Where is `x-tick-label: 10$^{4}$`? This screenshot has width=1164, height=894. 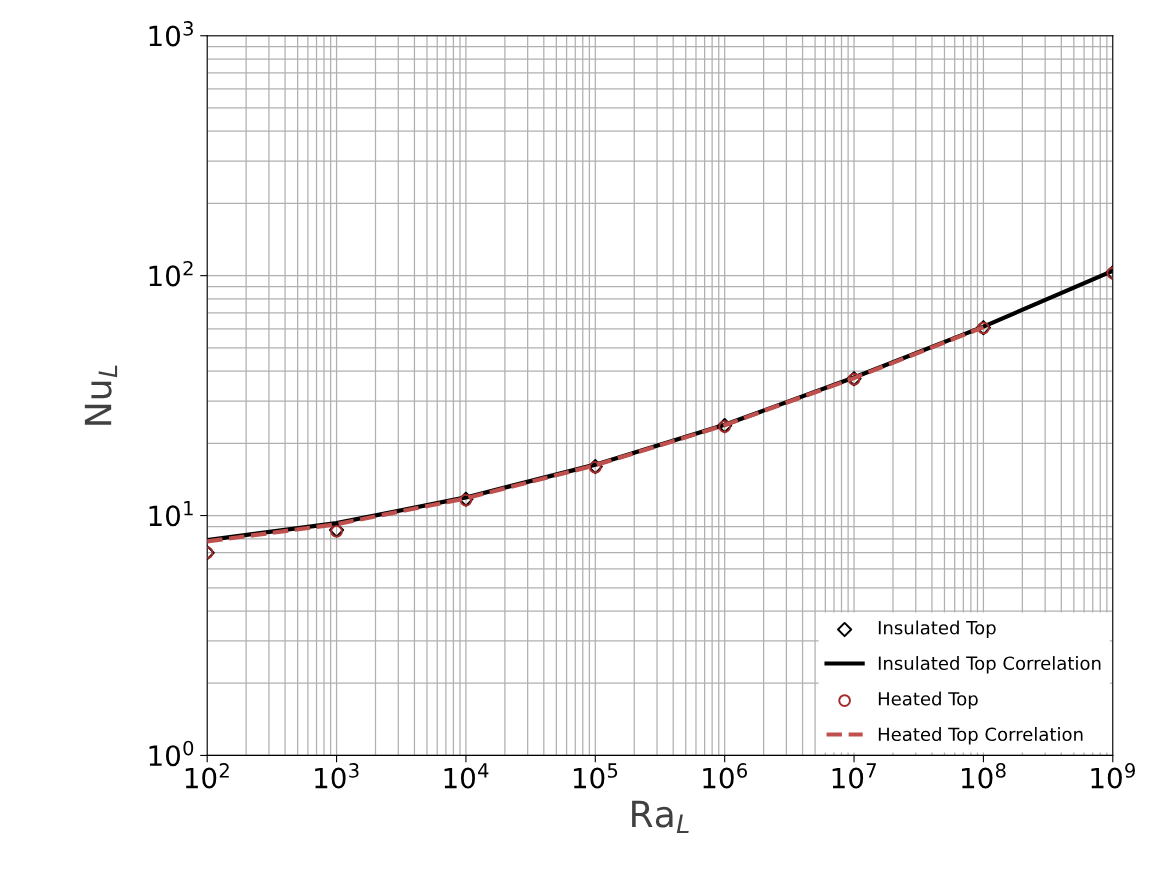
x-tick-label: 10$^{4}$ is located at coordinates (466, 776).